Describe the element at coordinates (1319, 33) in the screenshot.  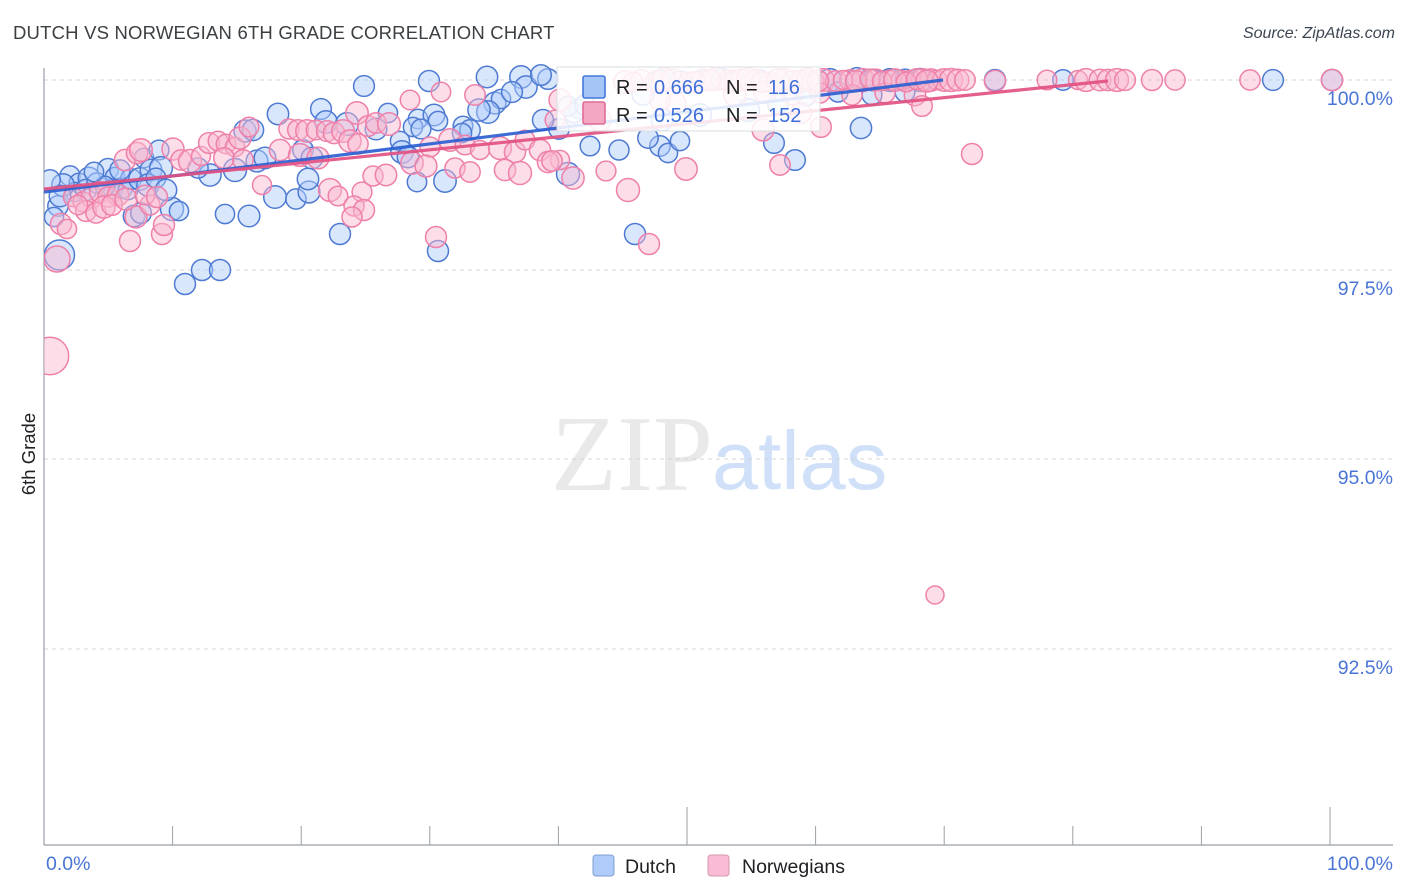
I see `svg-text: Source: ZipAtlas.com` at that location.